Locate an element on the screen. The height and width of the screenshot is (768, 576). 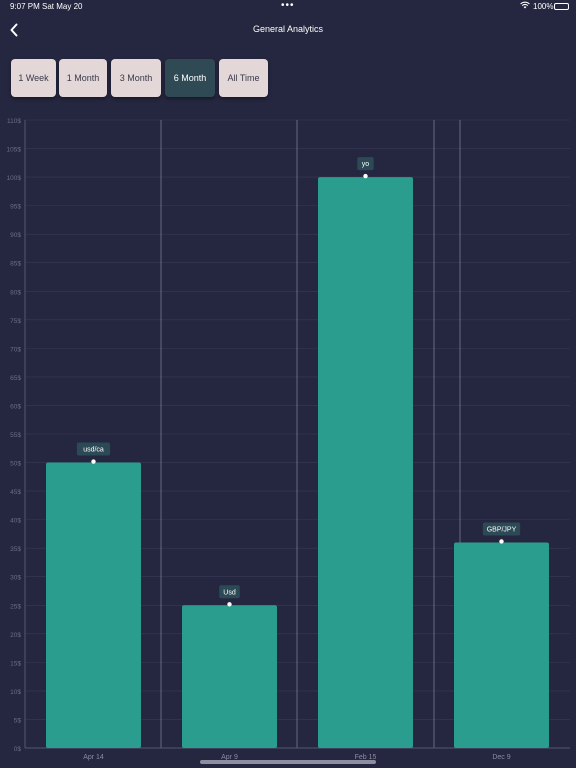
y-tick-label: 85$ is located at coordinates (15, 264).